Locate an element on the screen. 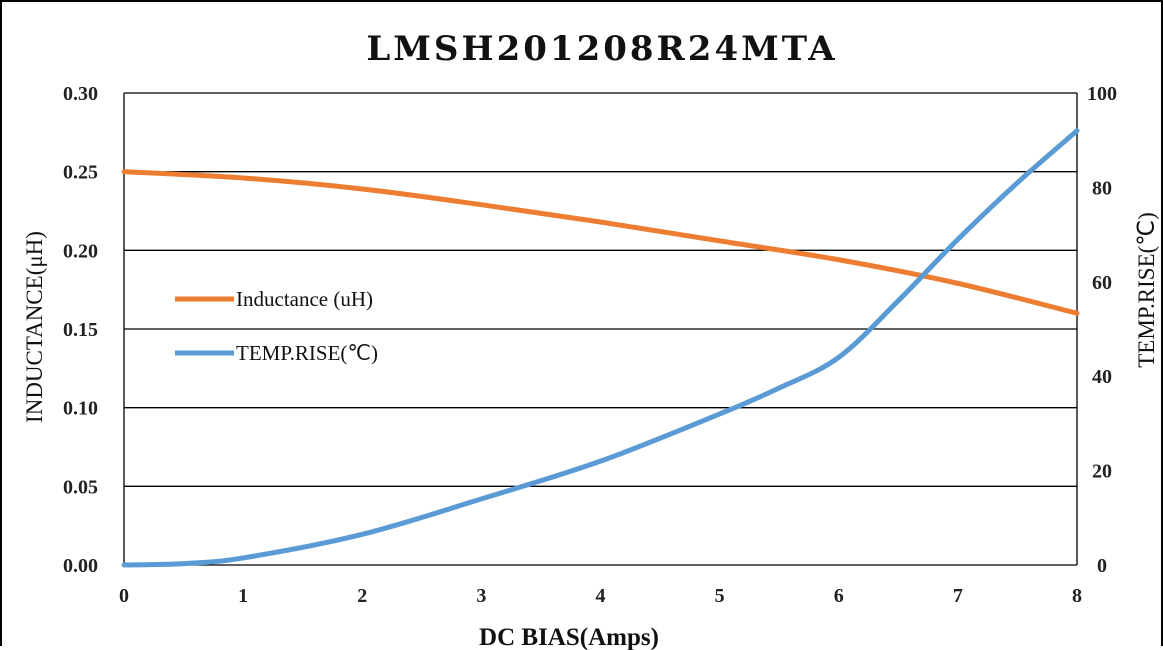 This screenshot has width=1163, height=650. y-right-tick-label: 40 is located at coordinates (1102, 377).